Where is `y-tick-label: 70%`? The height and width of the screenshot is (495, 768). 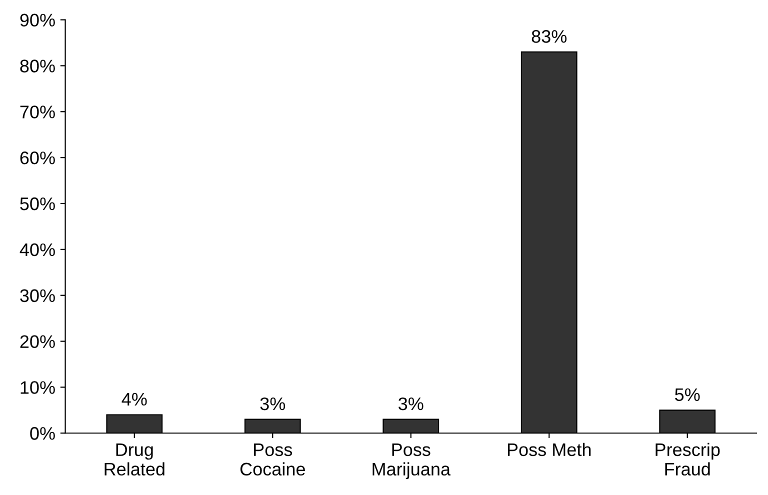
y-tick-label: 70% is located at coordinates (37, 112).